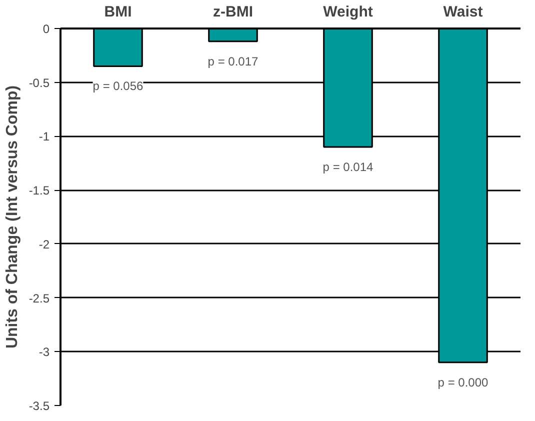 Image resolution: width=535 pixels, height=421 pixels. I want to click on y-tick-label: -1.5, so click(39, 191).